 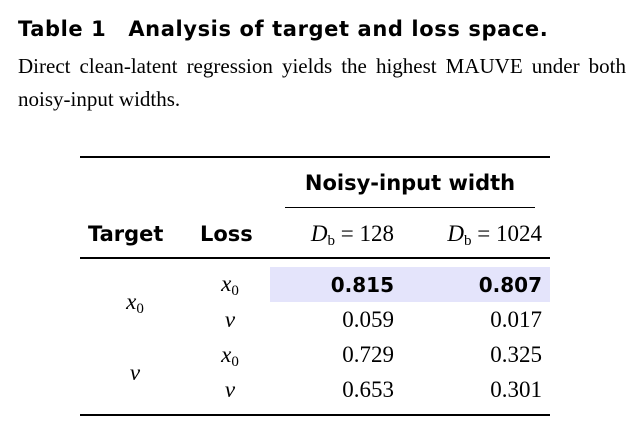 What do you see at coordinates (516, 389) in the screenshot?
I see `value-cell: 0.301` at bounding box center [516, 389].